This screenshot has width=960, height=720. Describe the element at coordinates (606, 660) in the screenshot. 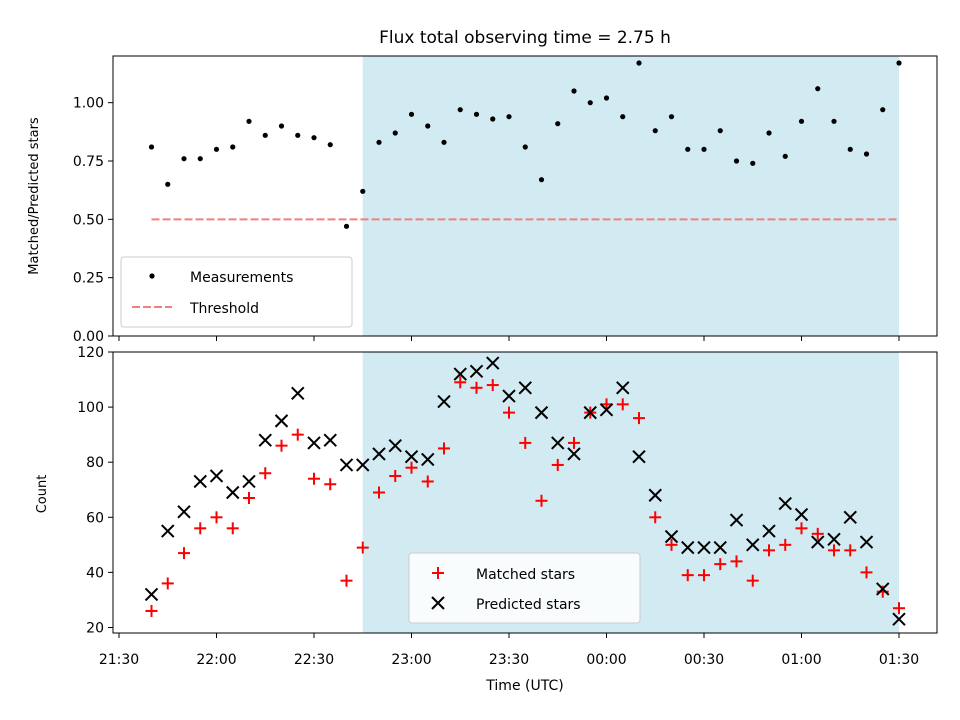

I see `bottom-x-tick-label: 00:00` at that location.